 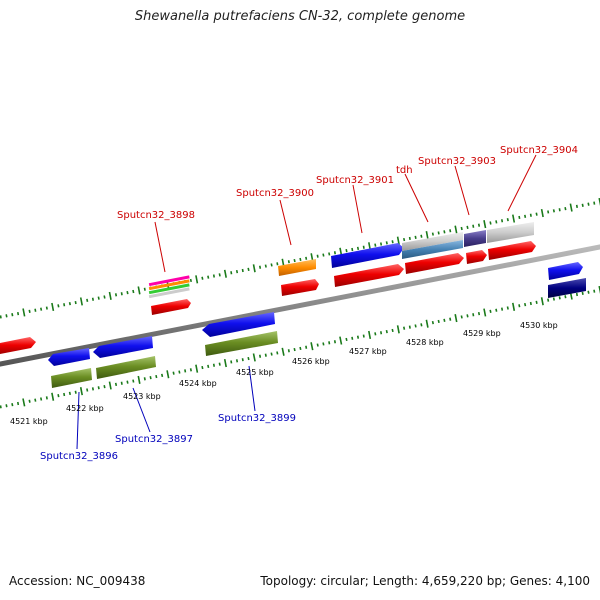 I want to click on gene-sputcn32-3904-cds, so click(x=512, y=250).